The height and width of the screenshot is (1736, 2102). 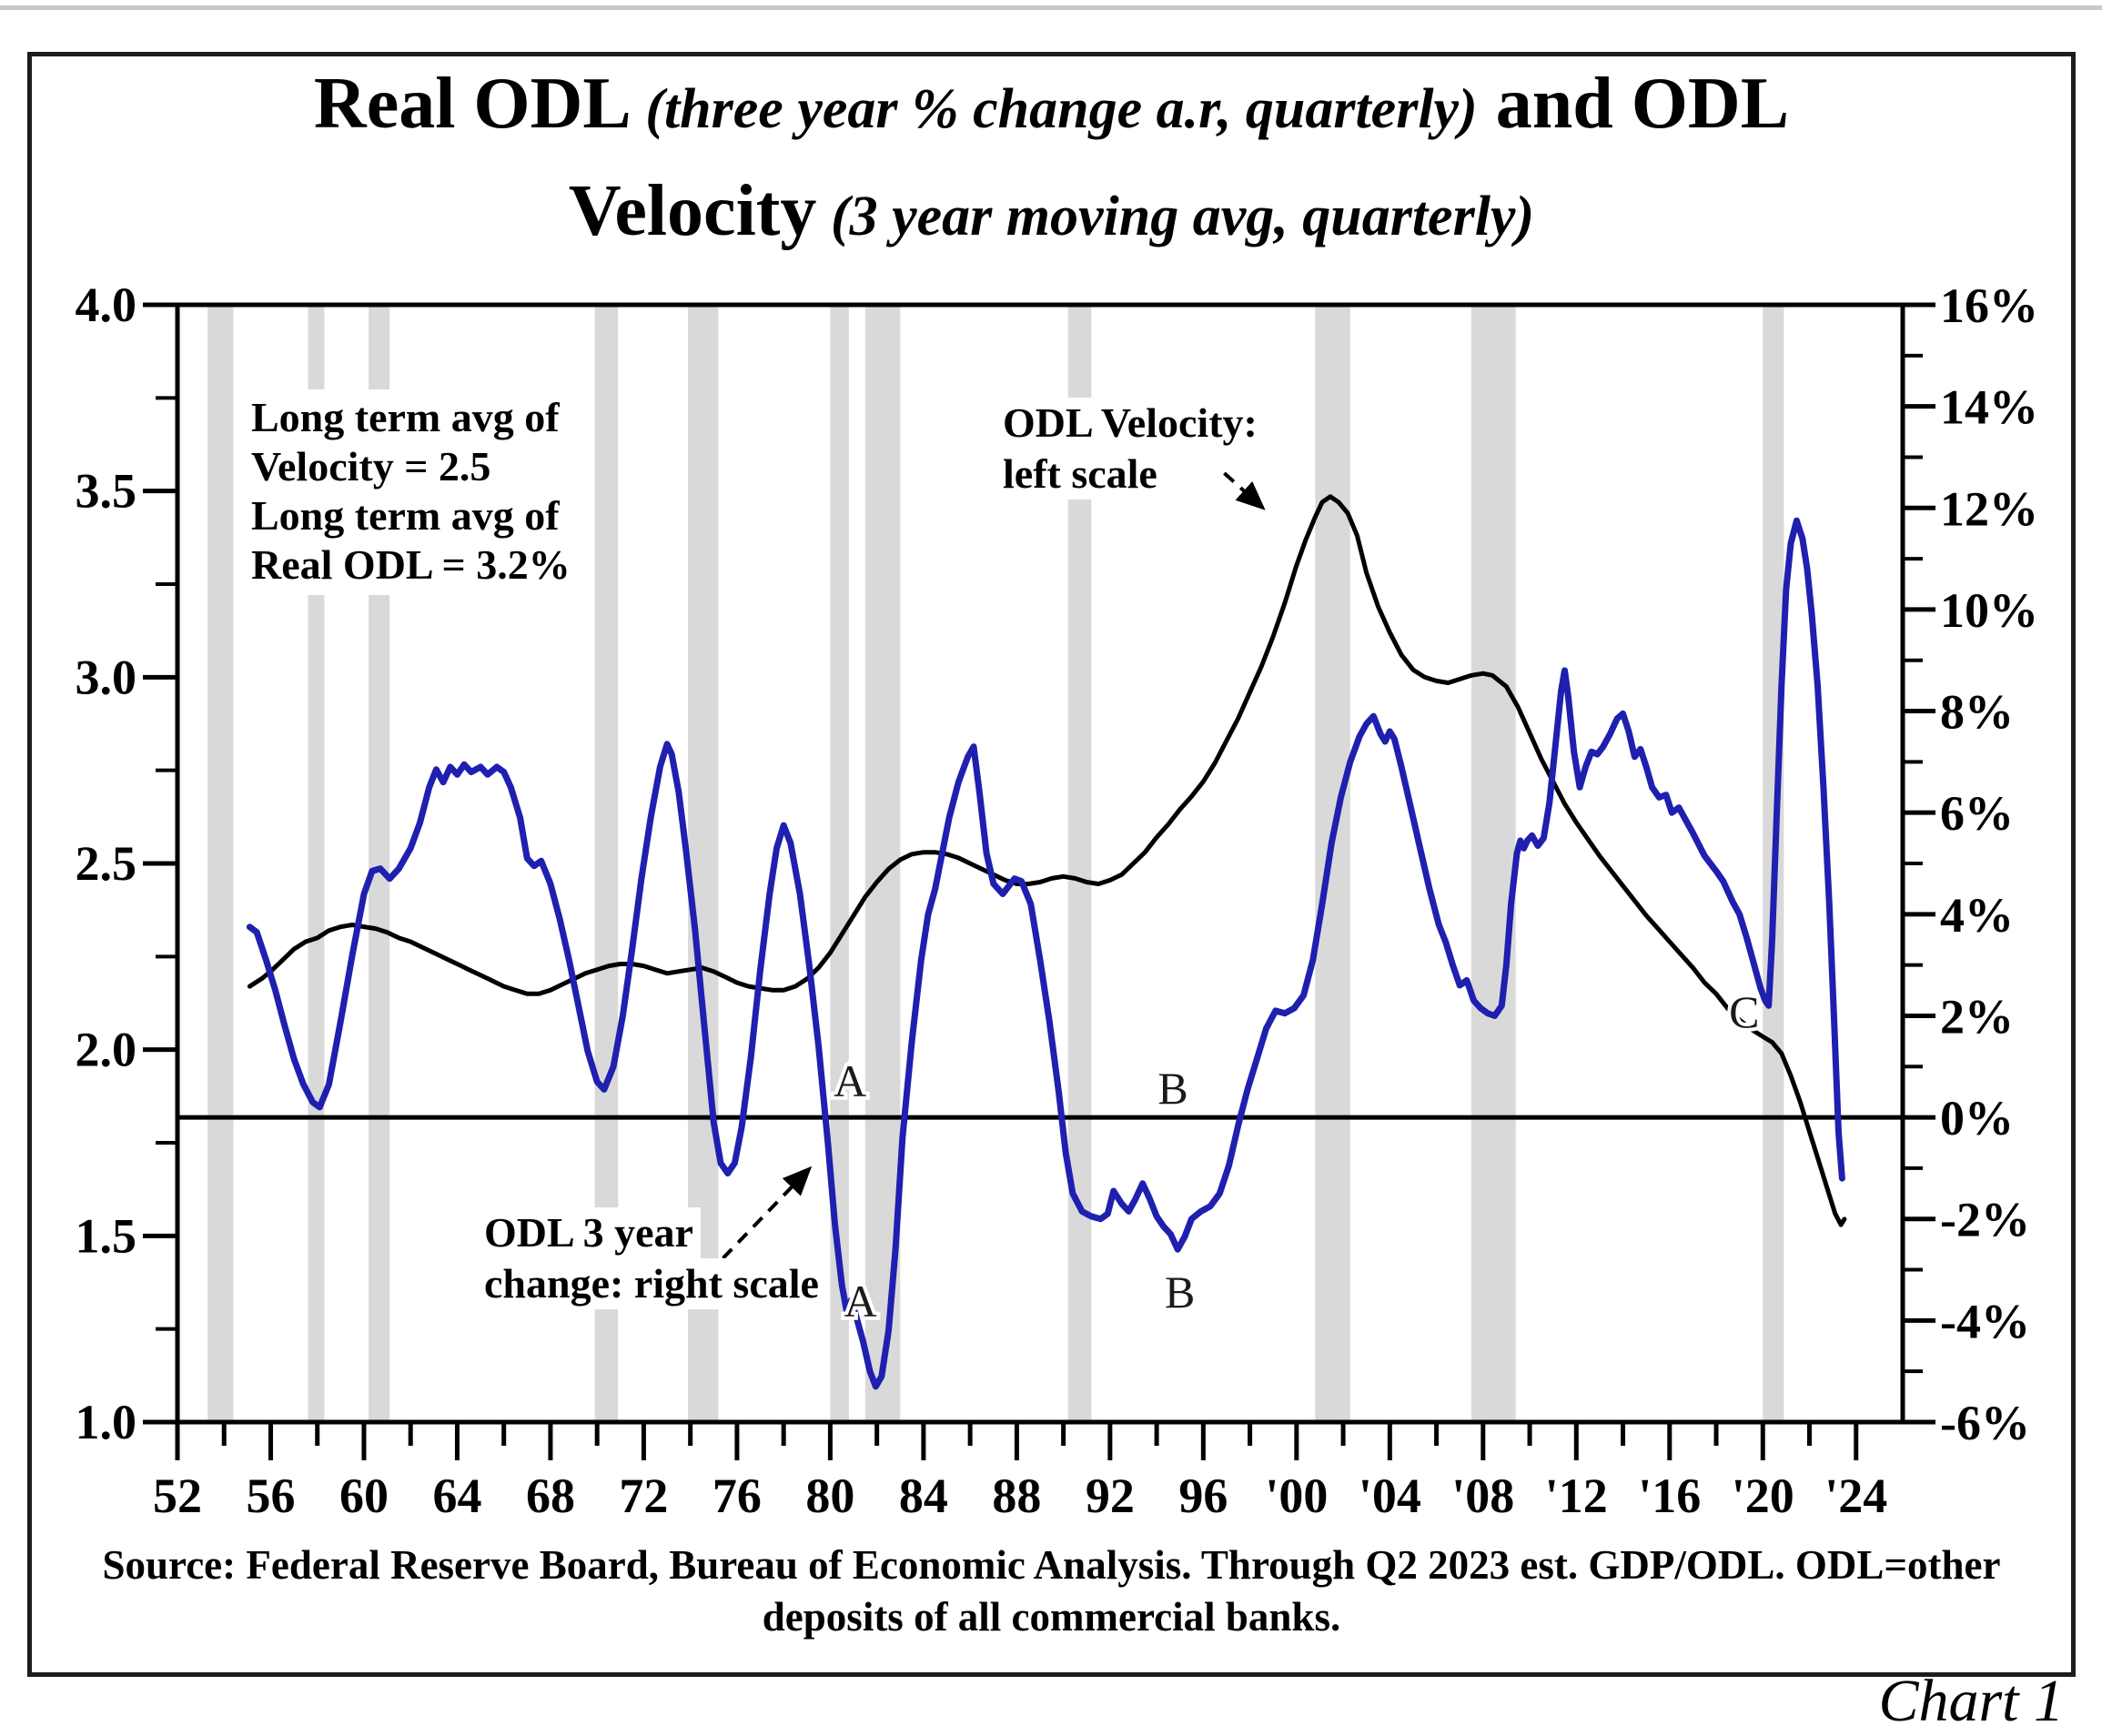 What do you see at coordinates (1576, 1496) in the screenshot?
I see `x-axis-label: '12` at bounding box center [1576, 1496].